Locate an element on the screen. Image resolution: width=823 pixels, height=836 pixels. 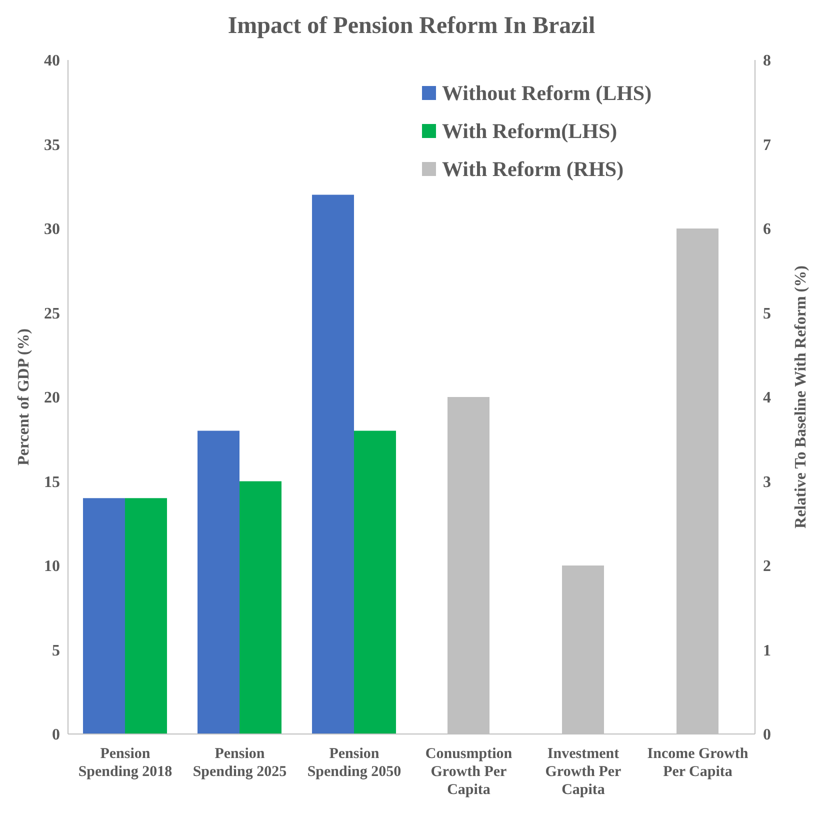
y2-axis-title: Relative To Baseline With Reform (%) is located at coordinates (801, 397).